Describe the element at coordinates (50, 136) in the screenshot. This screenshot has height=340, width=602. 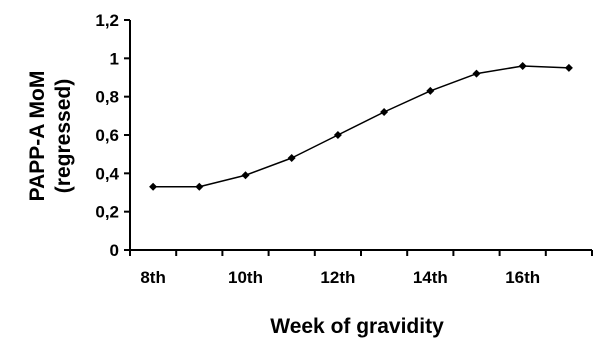
I see `y-axis-title: PAPP-A MoM (regressed)` at that location.